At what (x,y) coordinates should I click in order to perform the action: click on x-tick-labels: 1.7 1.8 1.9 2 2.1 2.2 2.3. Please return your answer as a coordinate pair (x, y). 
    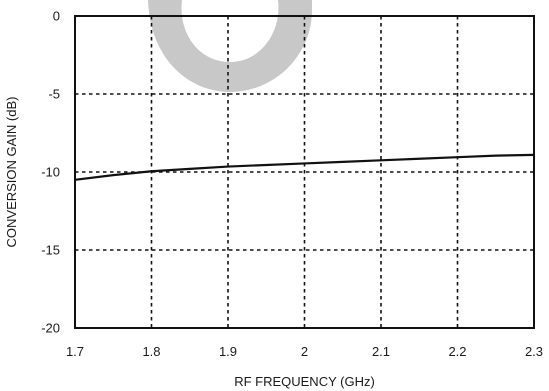
    Looking at the image, I should click on (304, 351).